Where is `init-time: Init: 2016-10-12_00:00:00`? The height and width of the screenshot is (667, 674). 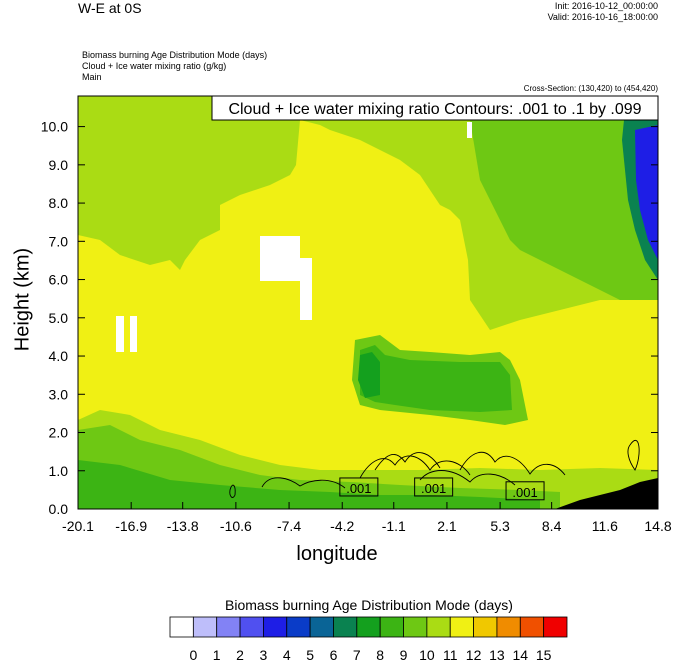 init-time: Init: 2016-10-12_00:00:00 is located at coordinates (606, 6).